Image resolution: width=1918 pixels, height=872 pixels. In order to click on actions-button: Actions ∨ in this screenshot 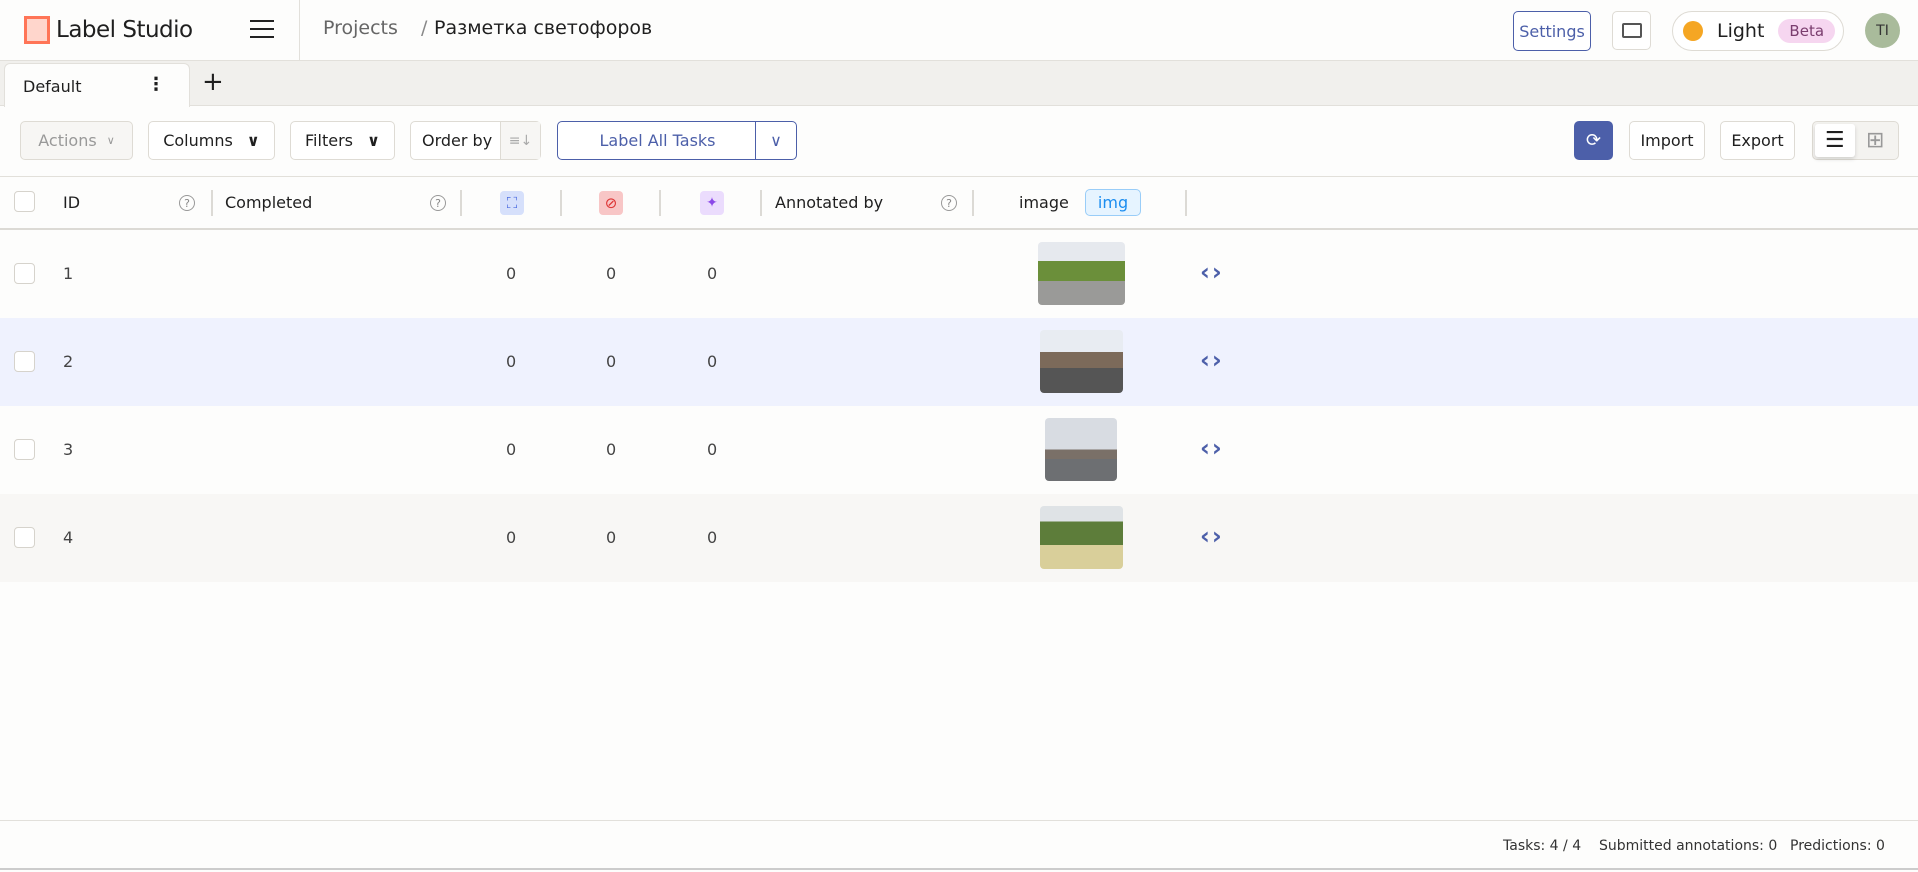, I will do `click(76, 140)`.